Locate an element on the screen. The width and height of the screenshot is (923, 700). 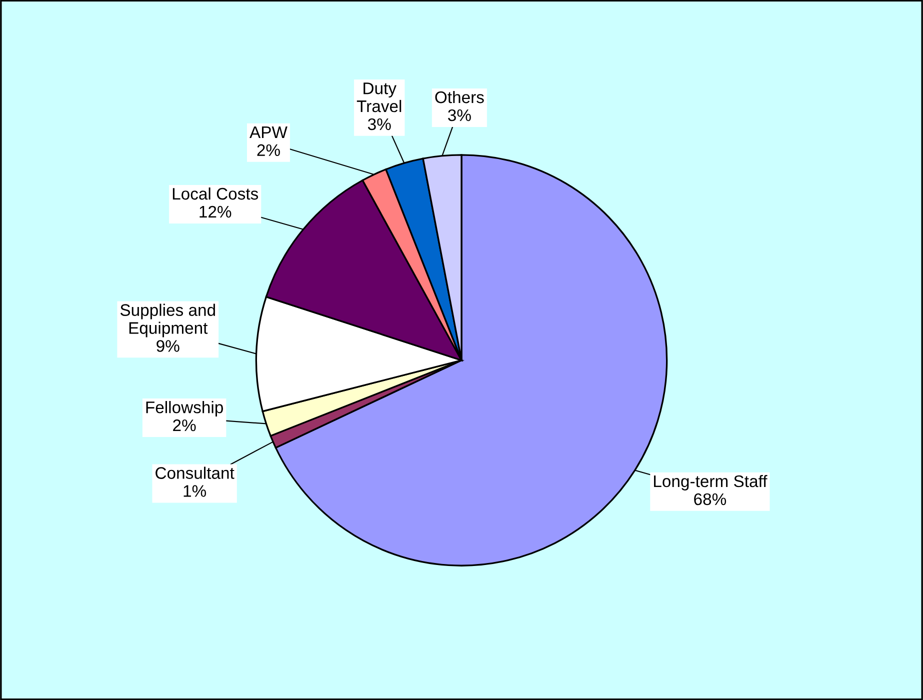
data-label: 12% is located at coordinates (216, 212).